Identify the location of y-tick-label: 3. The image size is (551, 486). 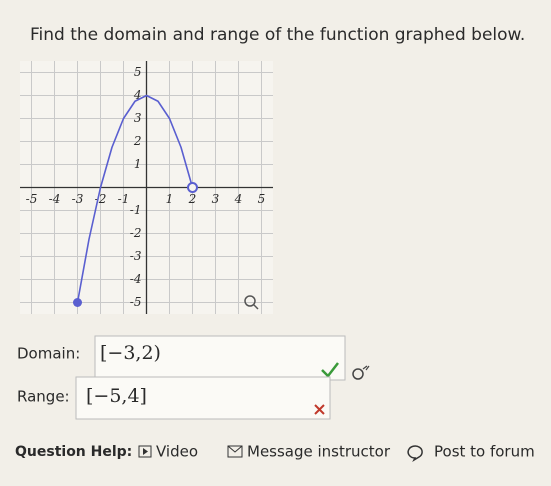
(138, 118).